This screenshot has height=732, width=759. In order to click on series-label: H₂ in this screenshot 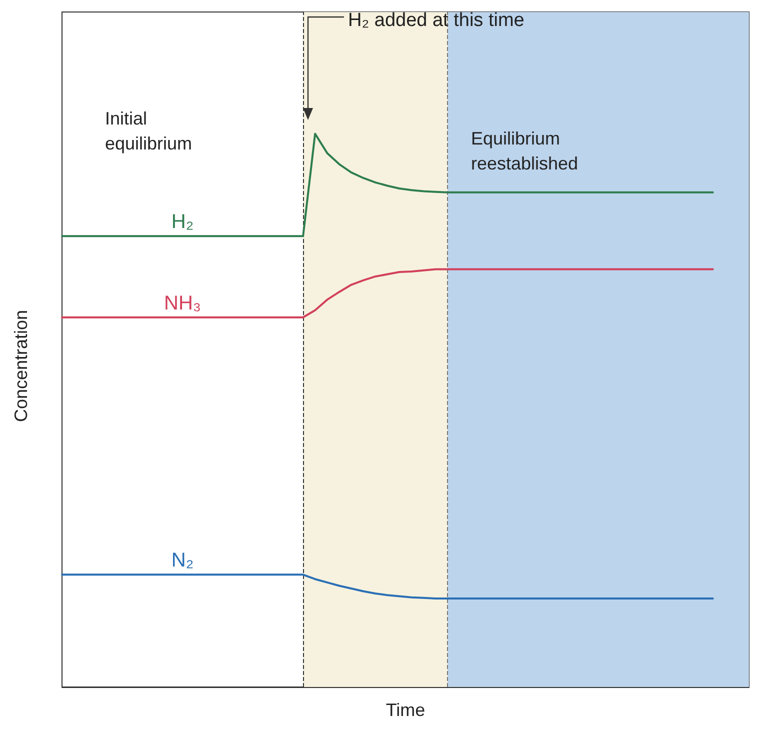, I will do `click(182, 222)`.